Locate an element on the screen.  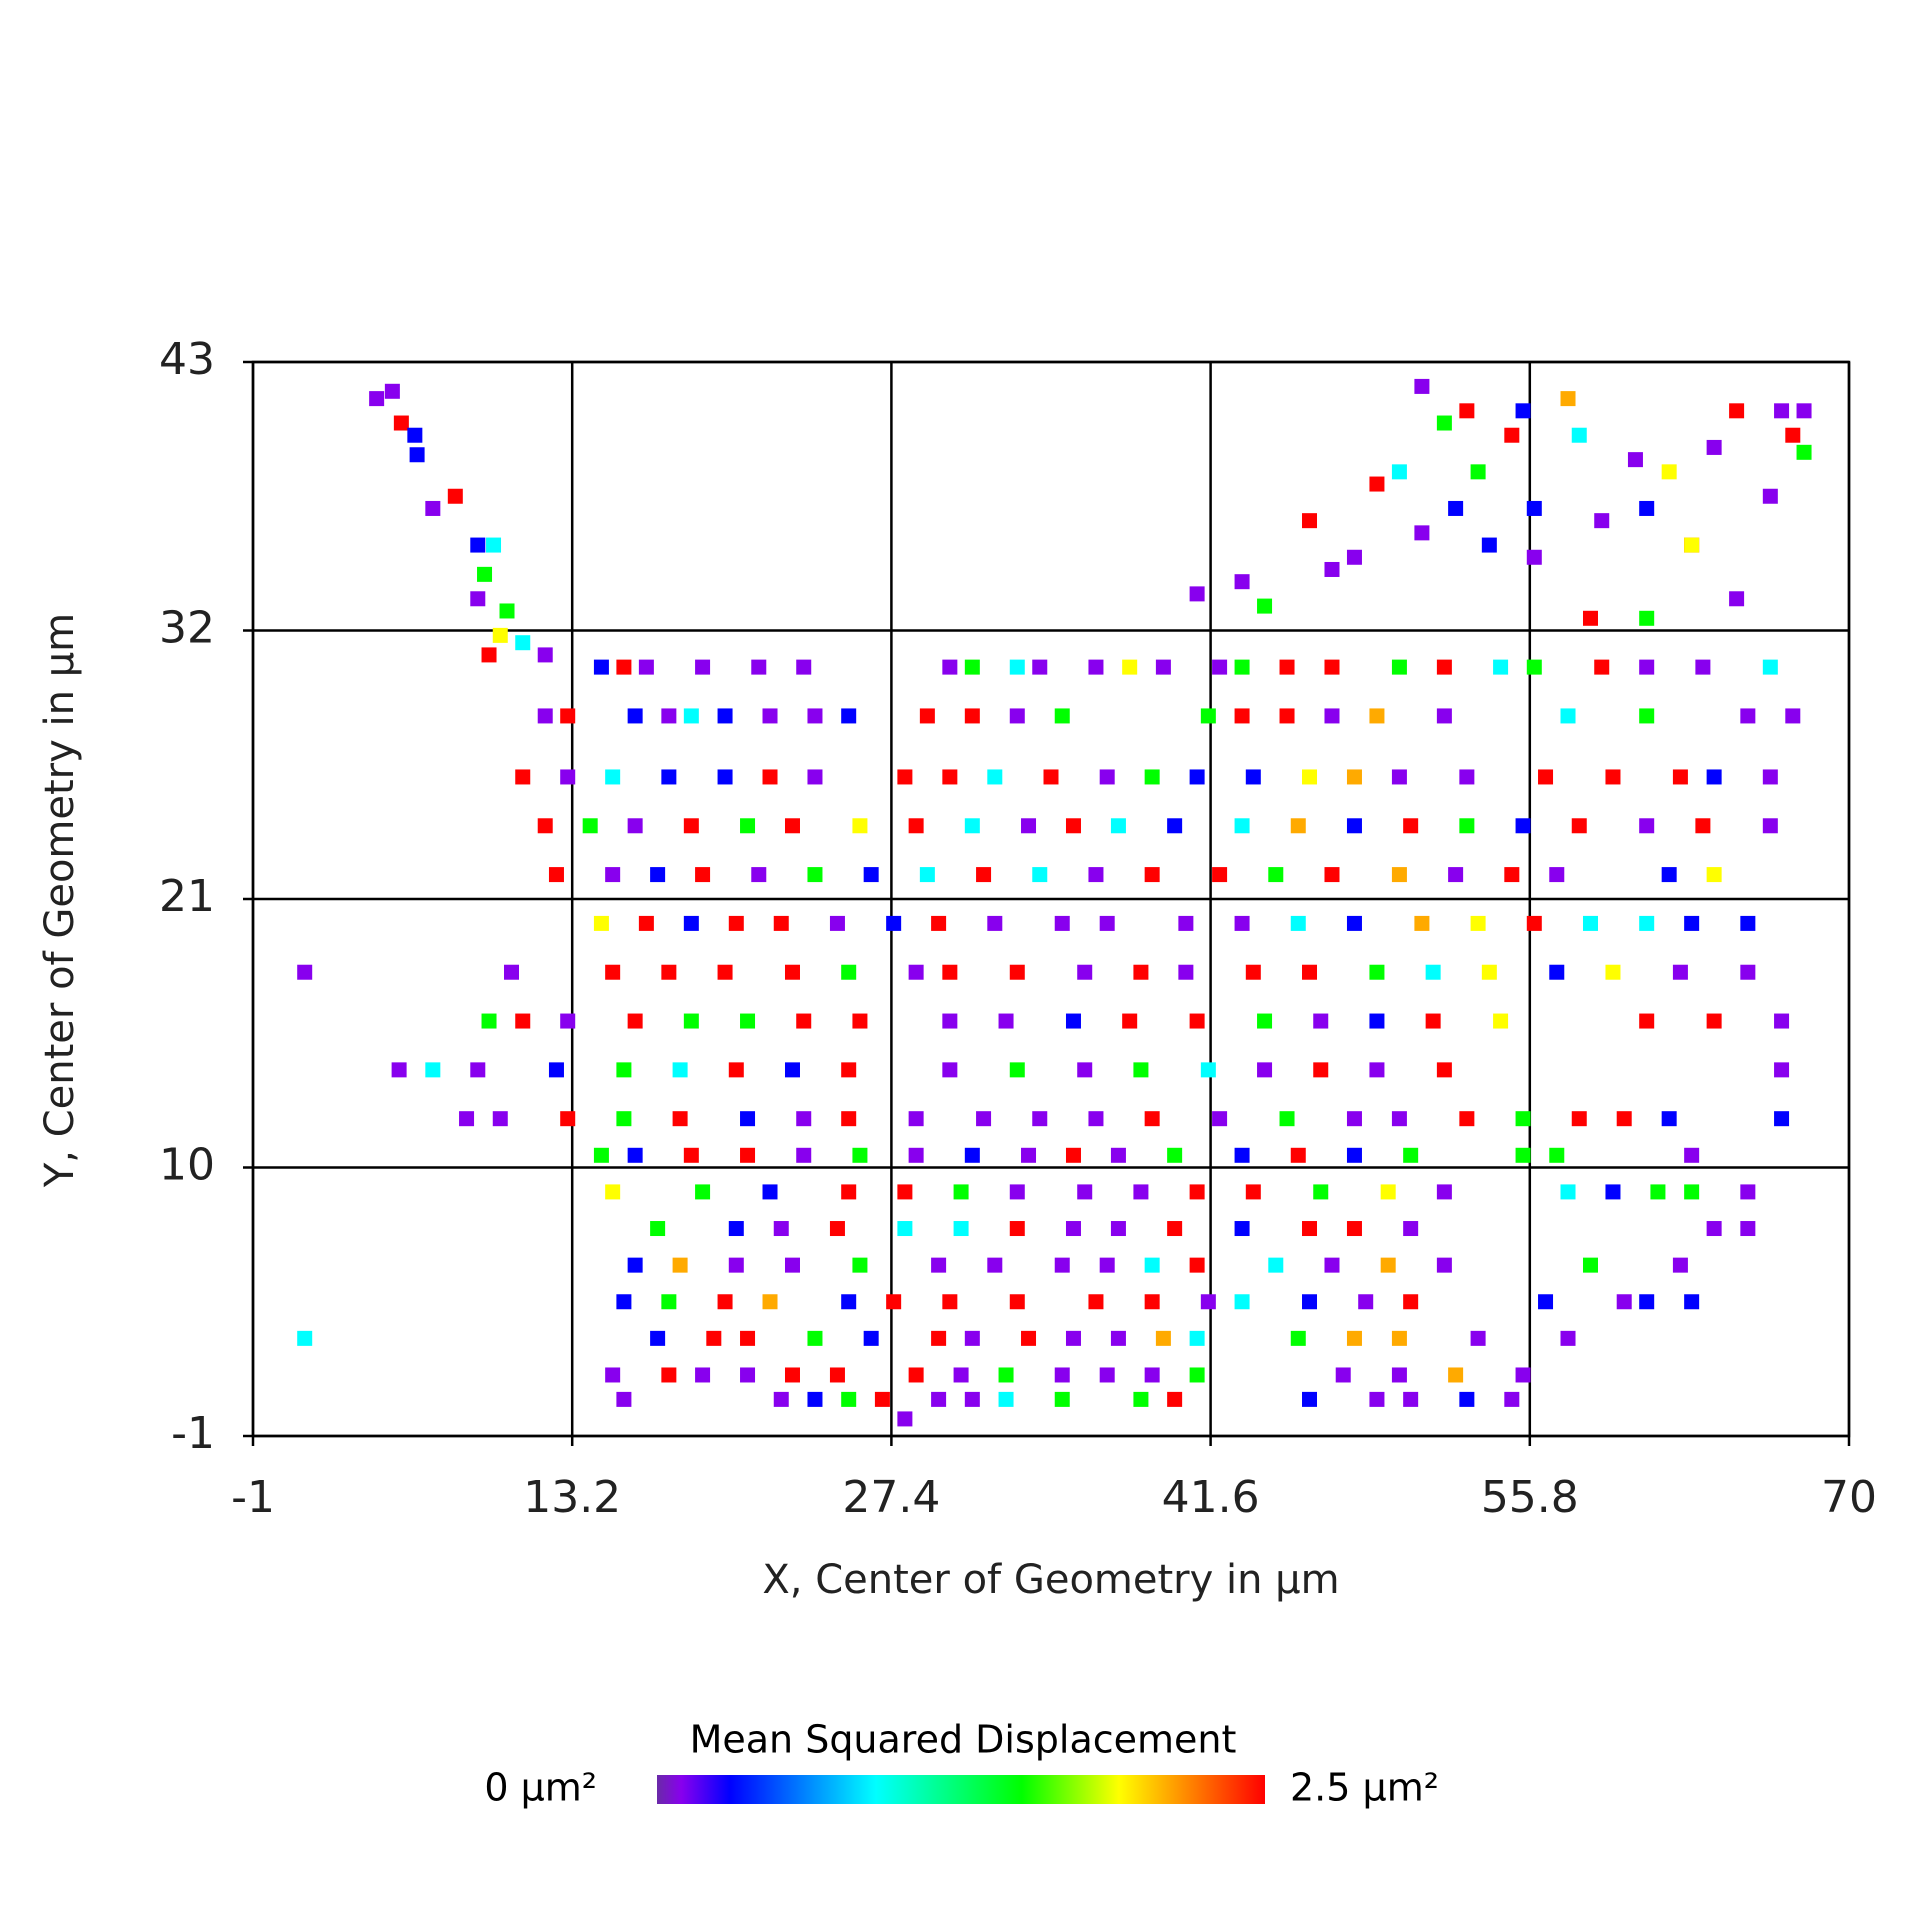
x-tick-label: -1 is located at coordinates (253, 1497).